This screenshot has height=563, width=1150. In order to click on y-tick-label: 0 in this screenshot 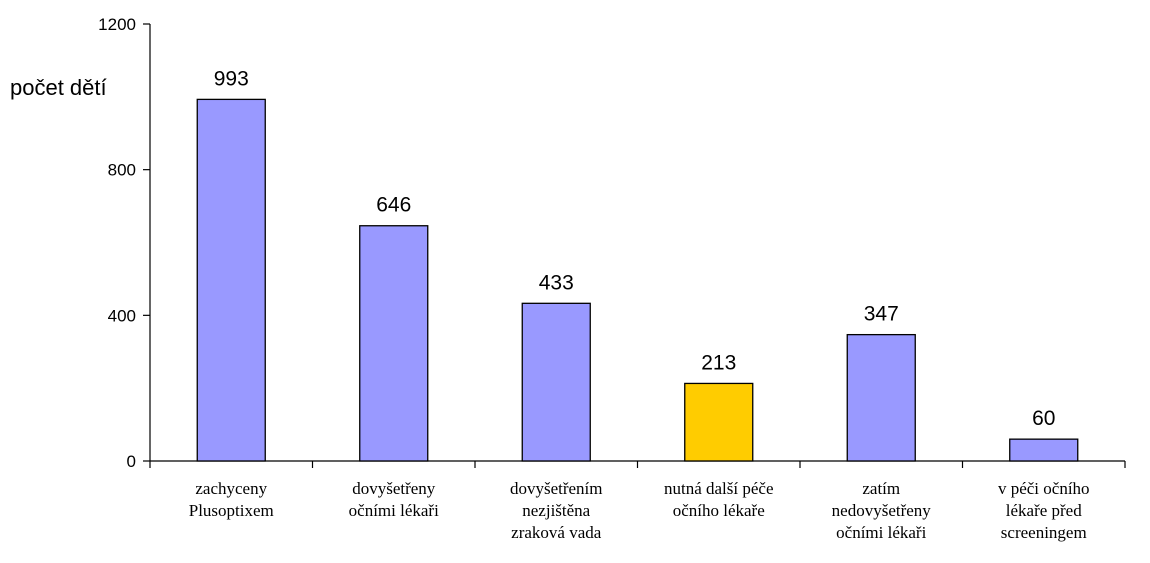, I will do `click(131, 461)`.